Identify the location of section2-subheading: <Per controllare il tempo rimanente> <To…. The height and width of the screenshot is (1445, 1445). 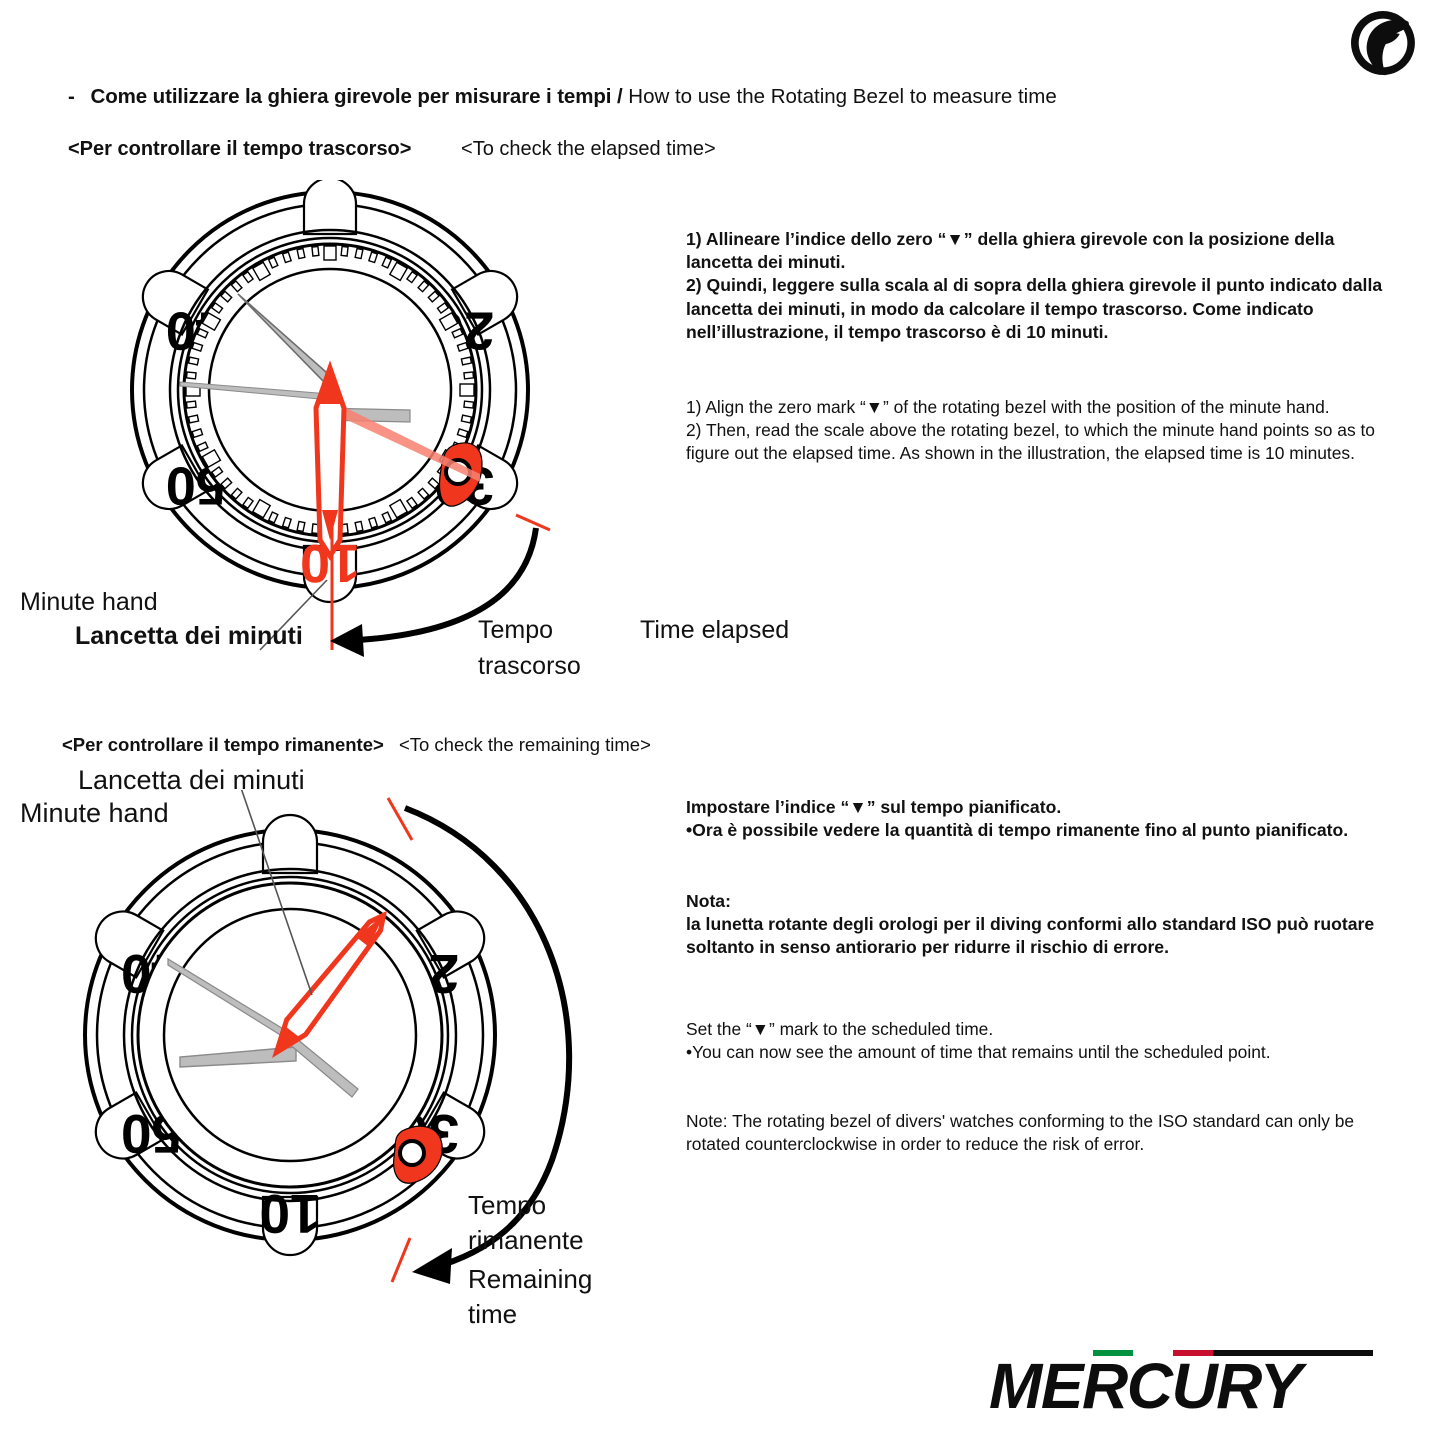
(356, 745).